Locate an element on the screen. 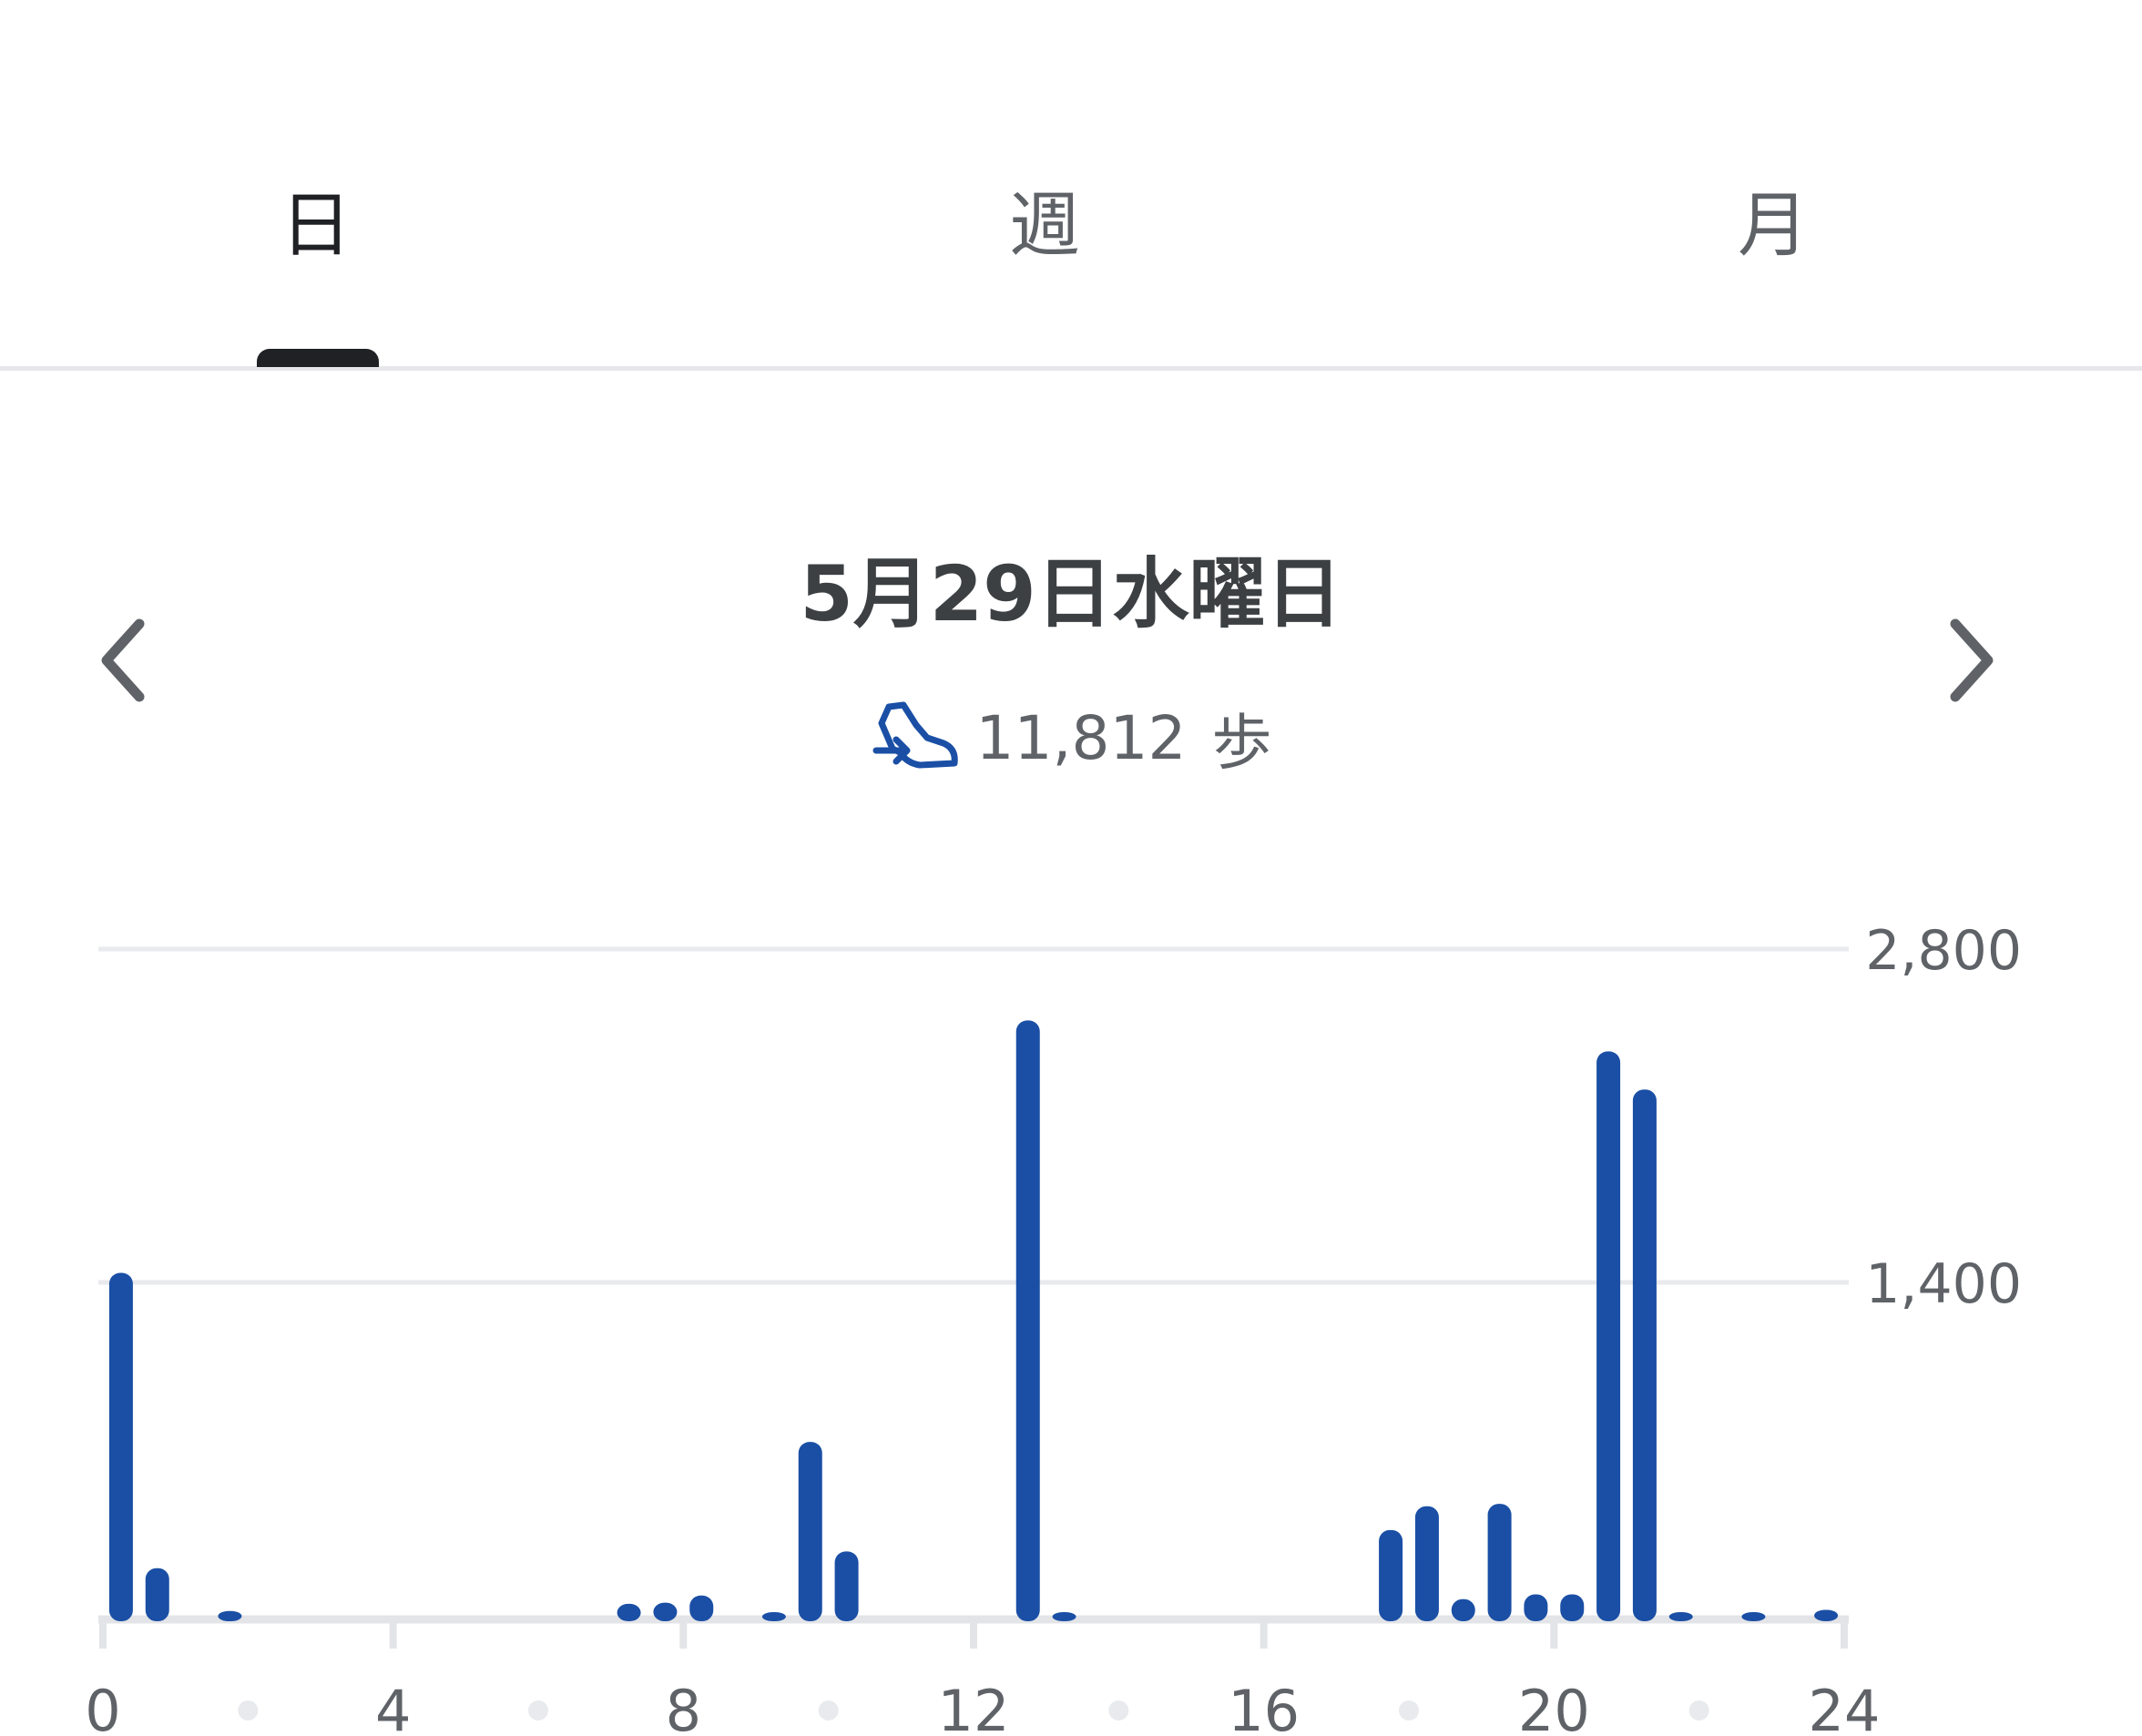 This screenshot has height=1736, width=2142. daily-steps-summary: 11,812 歩 is located at coordinates (1071, 737).